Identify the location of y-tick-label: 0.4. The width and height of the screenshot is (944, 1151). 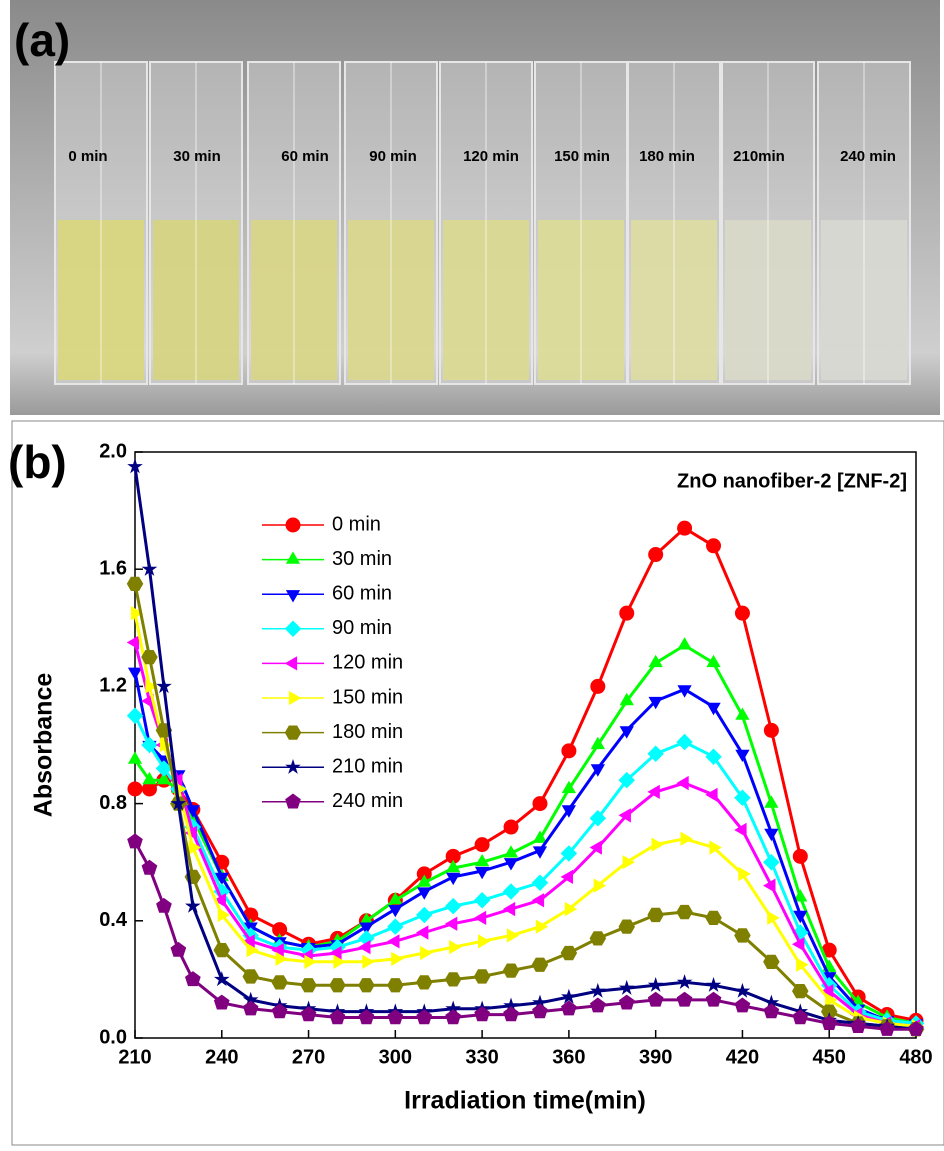
(113, 920).